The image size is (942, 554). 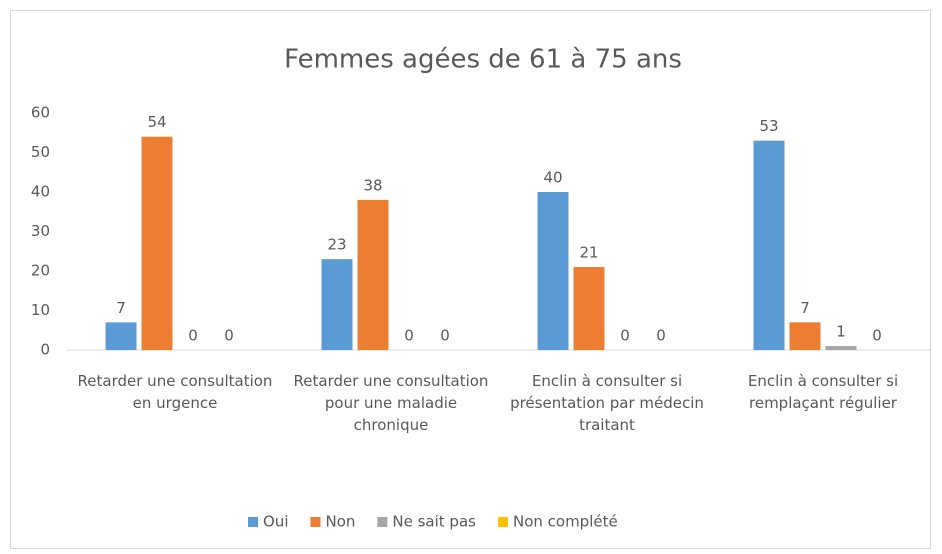 What do you see at coordinates (40, 192) in the screenshot?
I see `y-tick-label: 40` at bounding box center [40, 192].